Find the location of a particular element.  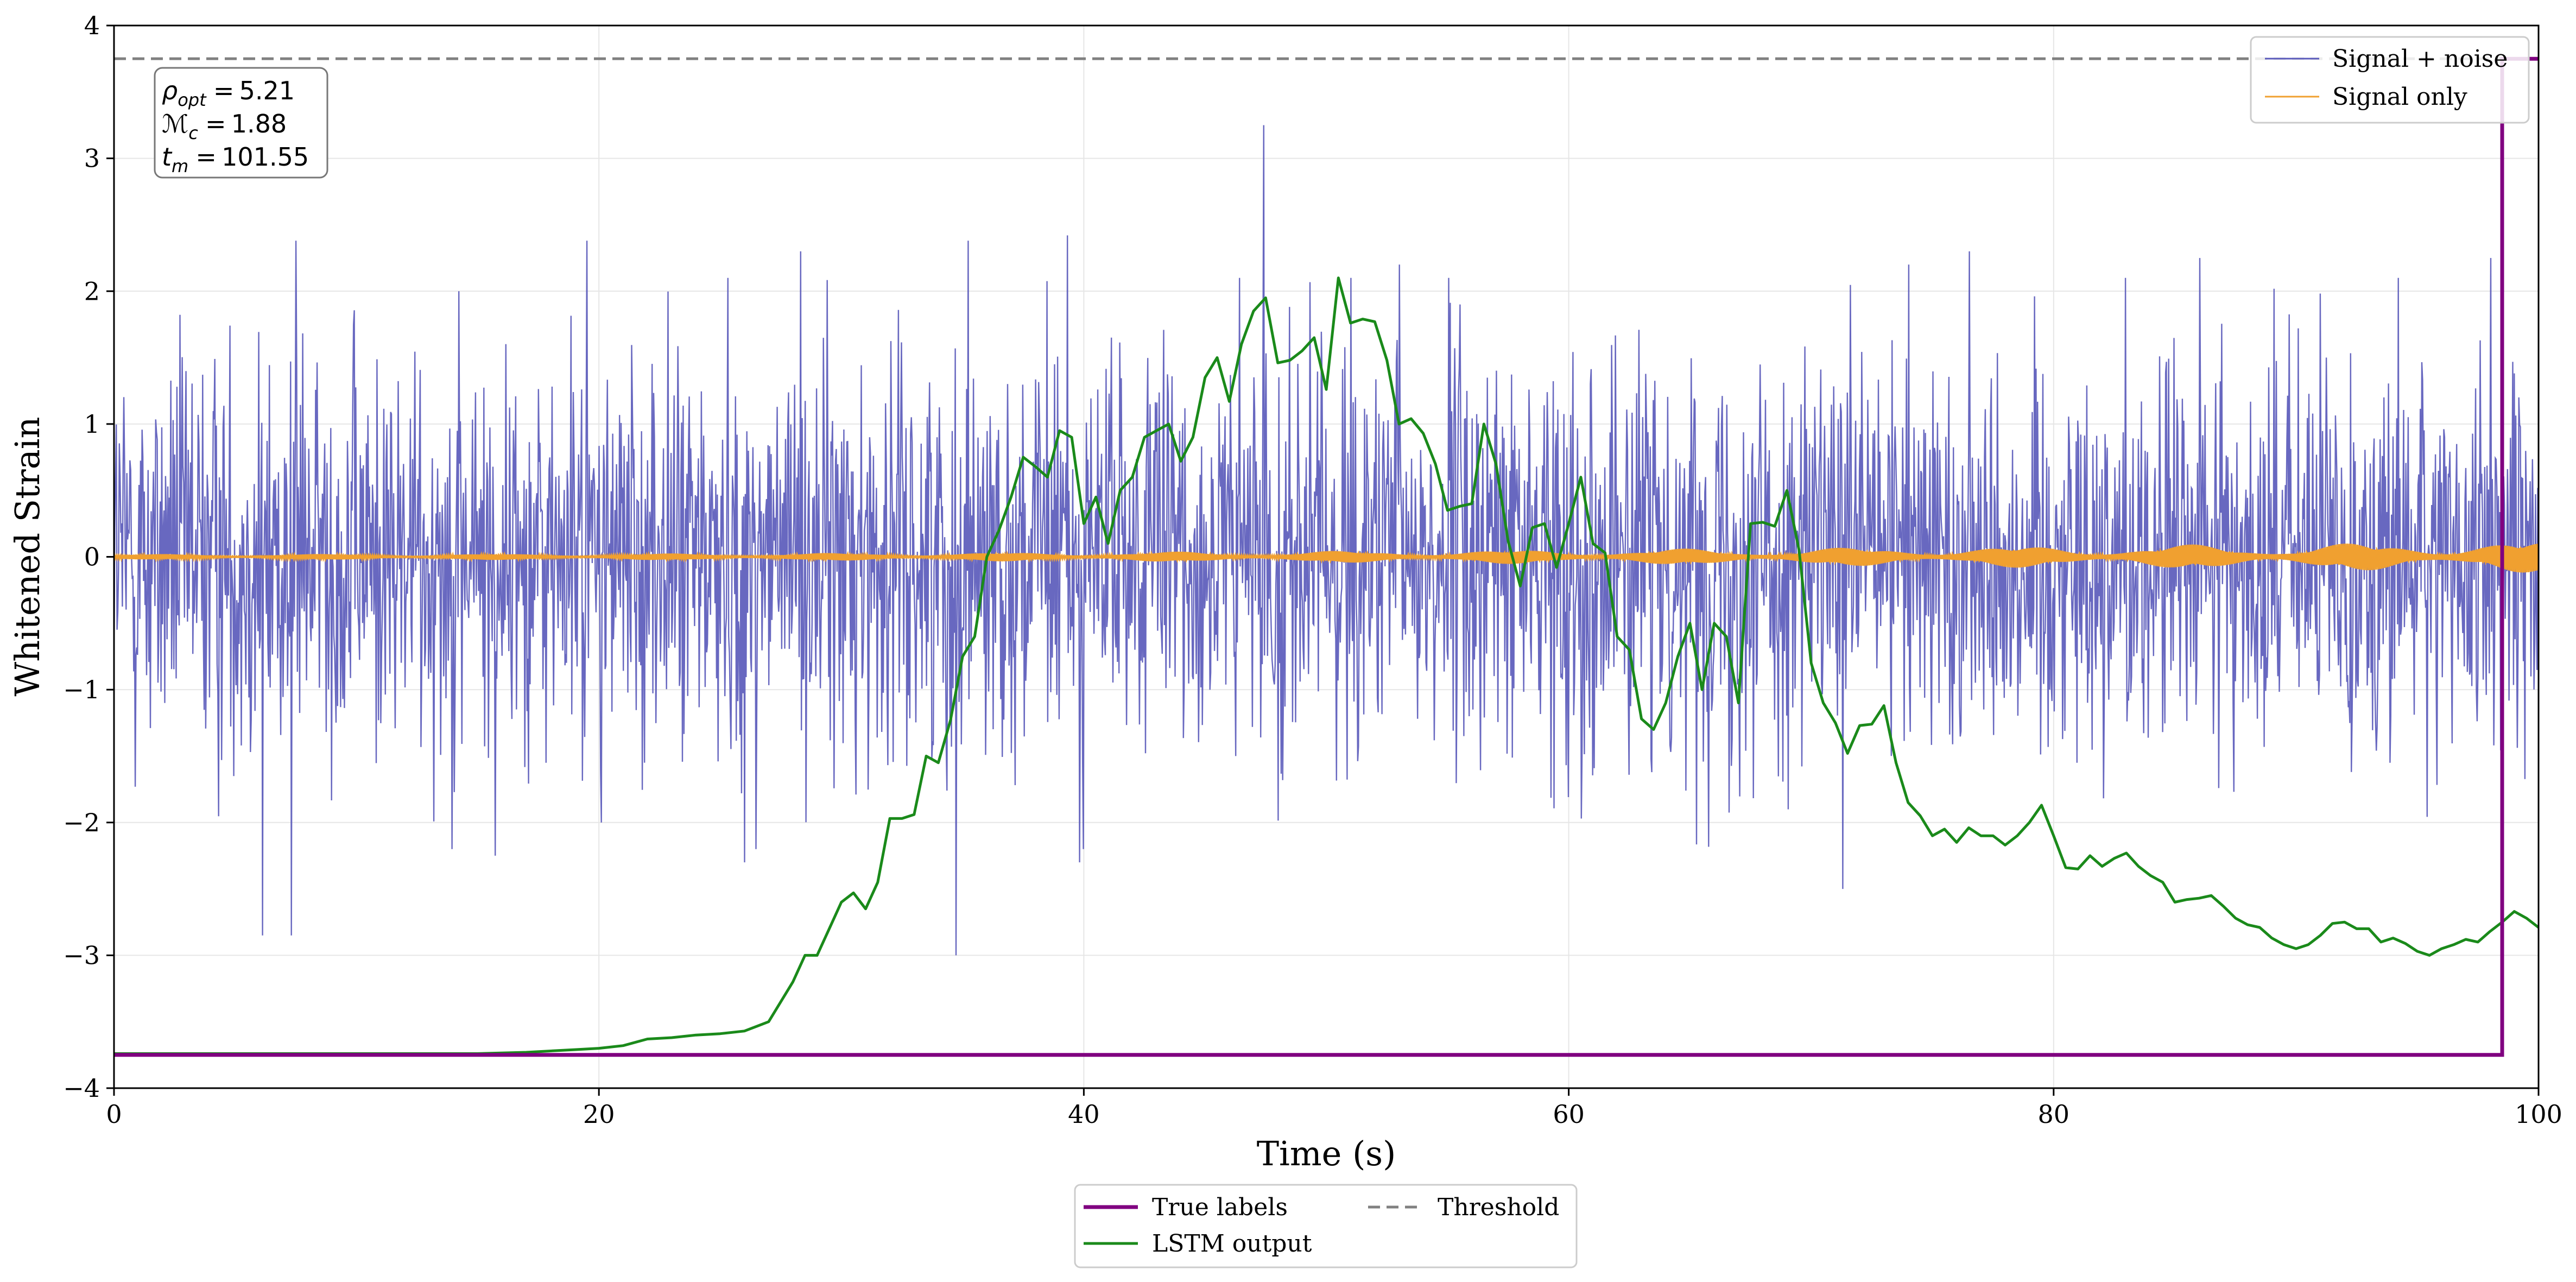

legend-signal-only-label: Signal only is located at coordinates (2399, 97).